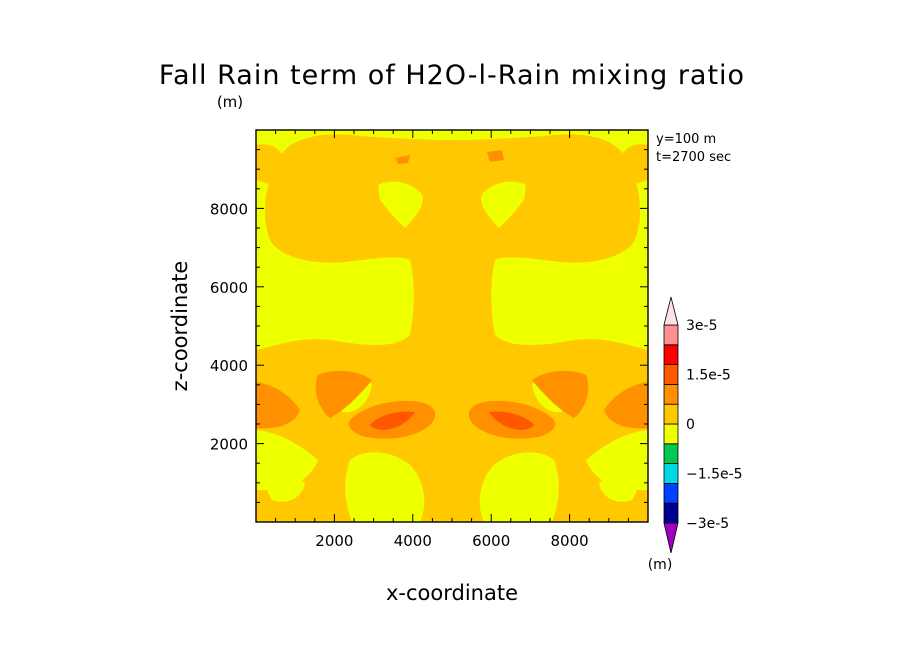 The width and height of the screenshot is (904, 654). Describe the element at coordinates (334, 541) in the screenshot. I see `x-tick-label: 2000` at that location.